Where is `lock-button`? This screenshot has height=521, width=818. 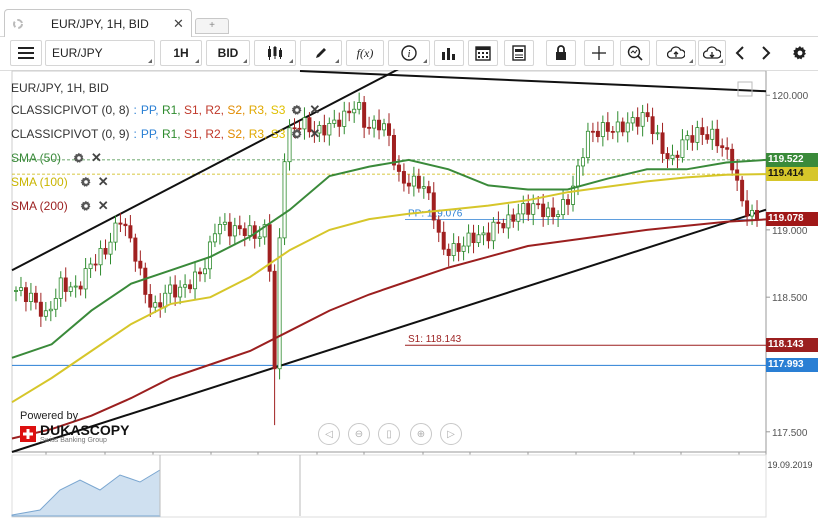 lock-button is located at coordinates (561, 53).